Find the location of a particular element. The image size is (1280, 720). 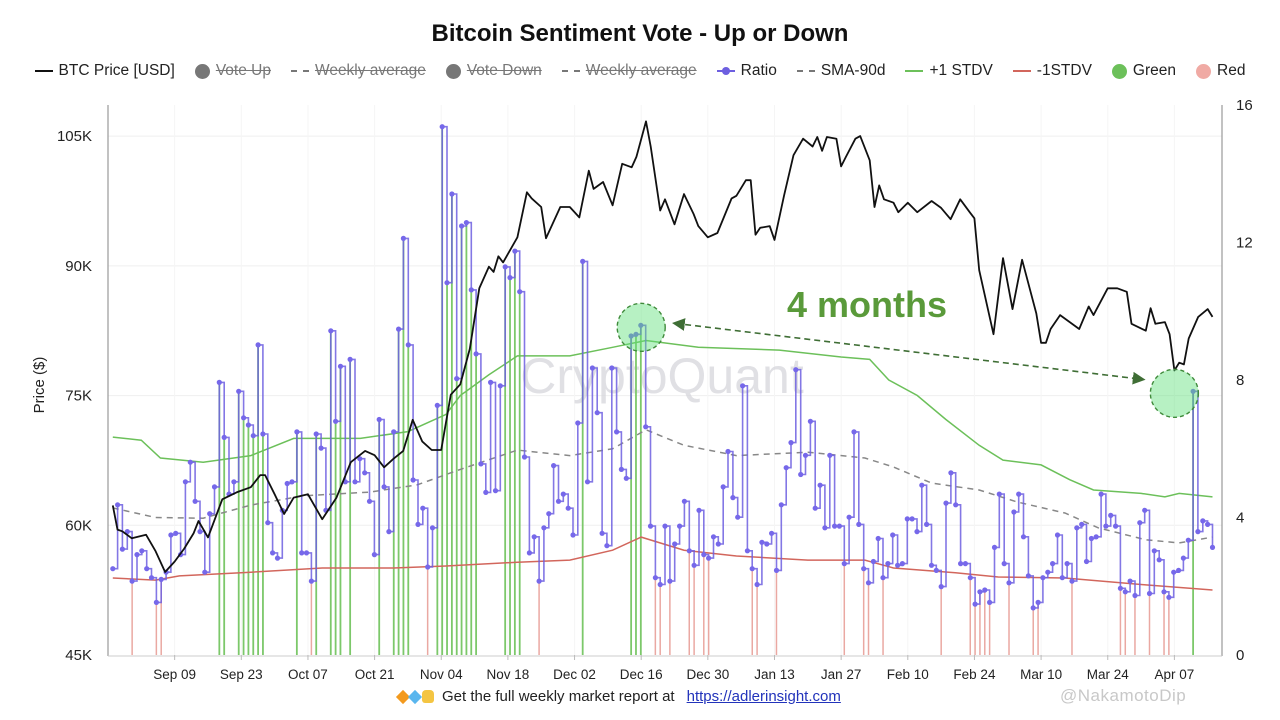

legend-item: Ratio is located at coordinates (746, 71).